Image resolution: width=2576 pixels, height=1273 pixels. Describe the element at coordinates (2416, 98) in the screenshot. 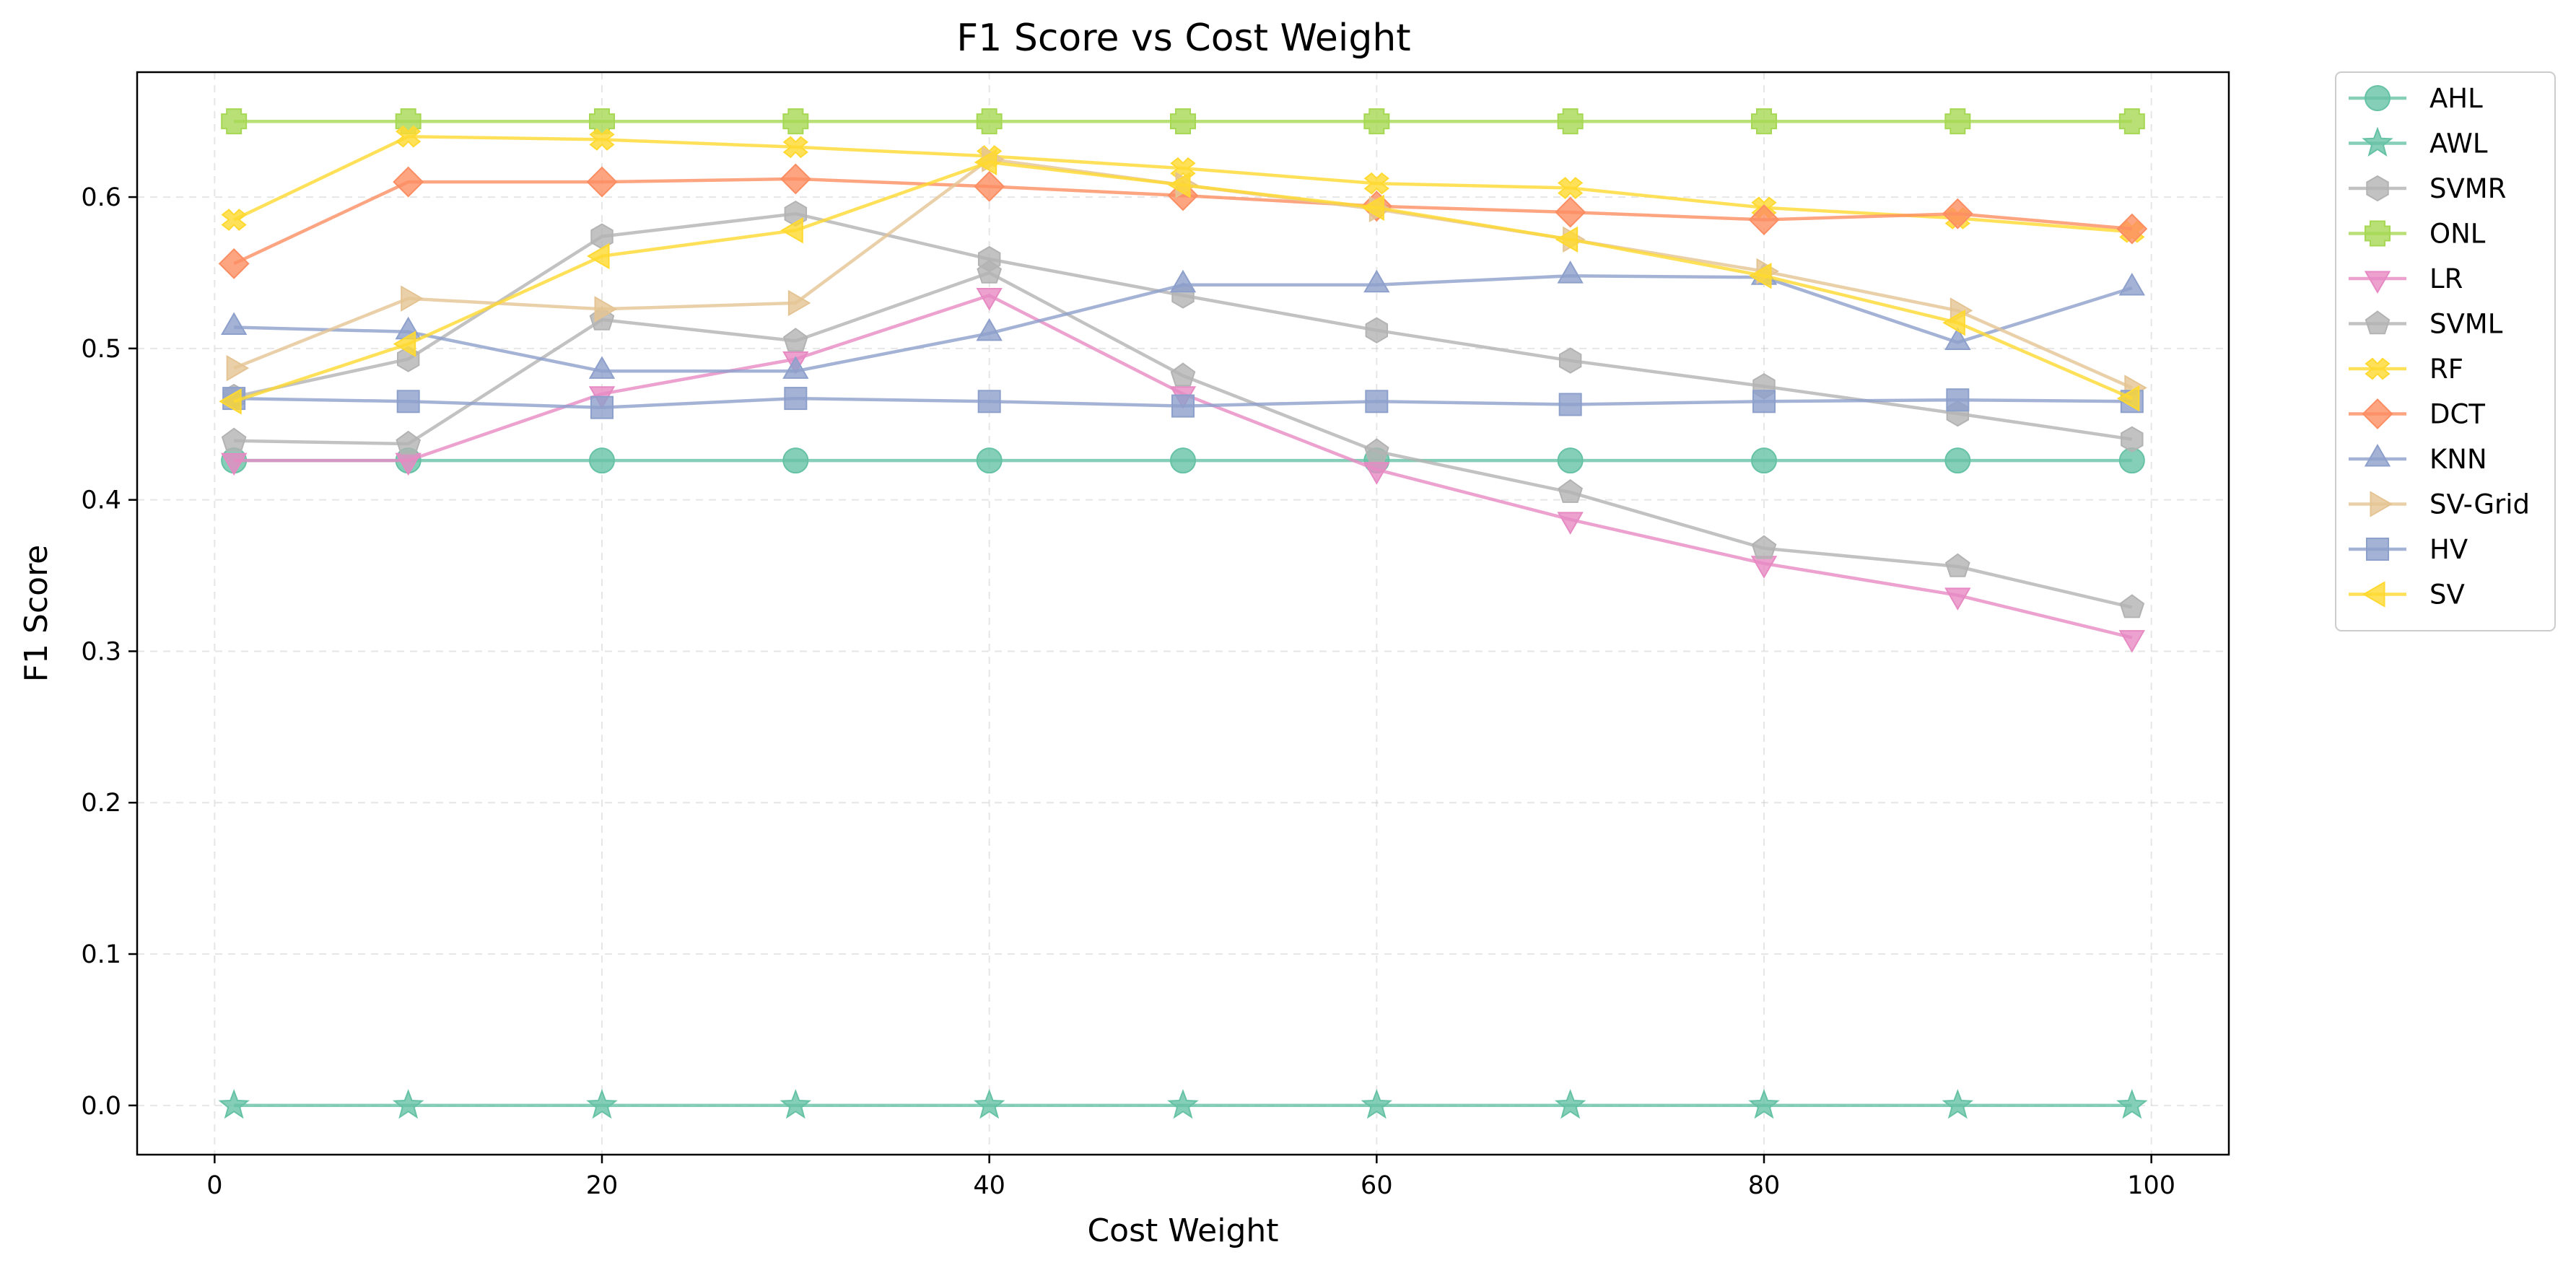

I see `legend-item: AHL` at that location.